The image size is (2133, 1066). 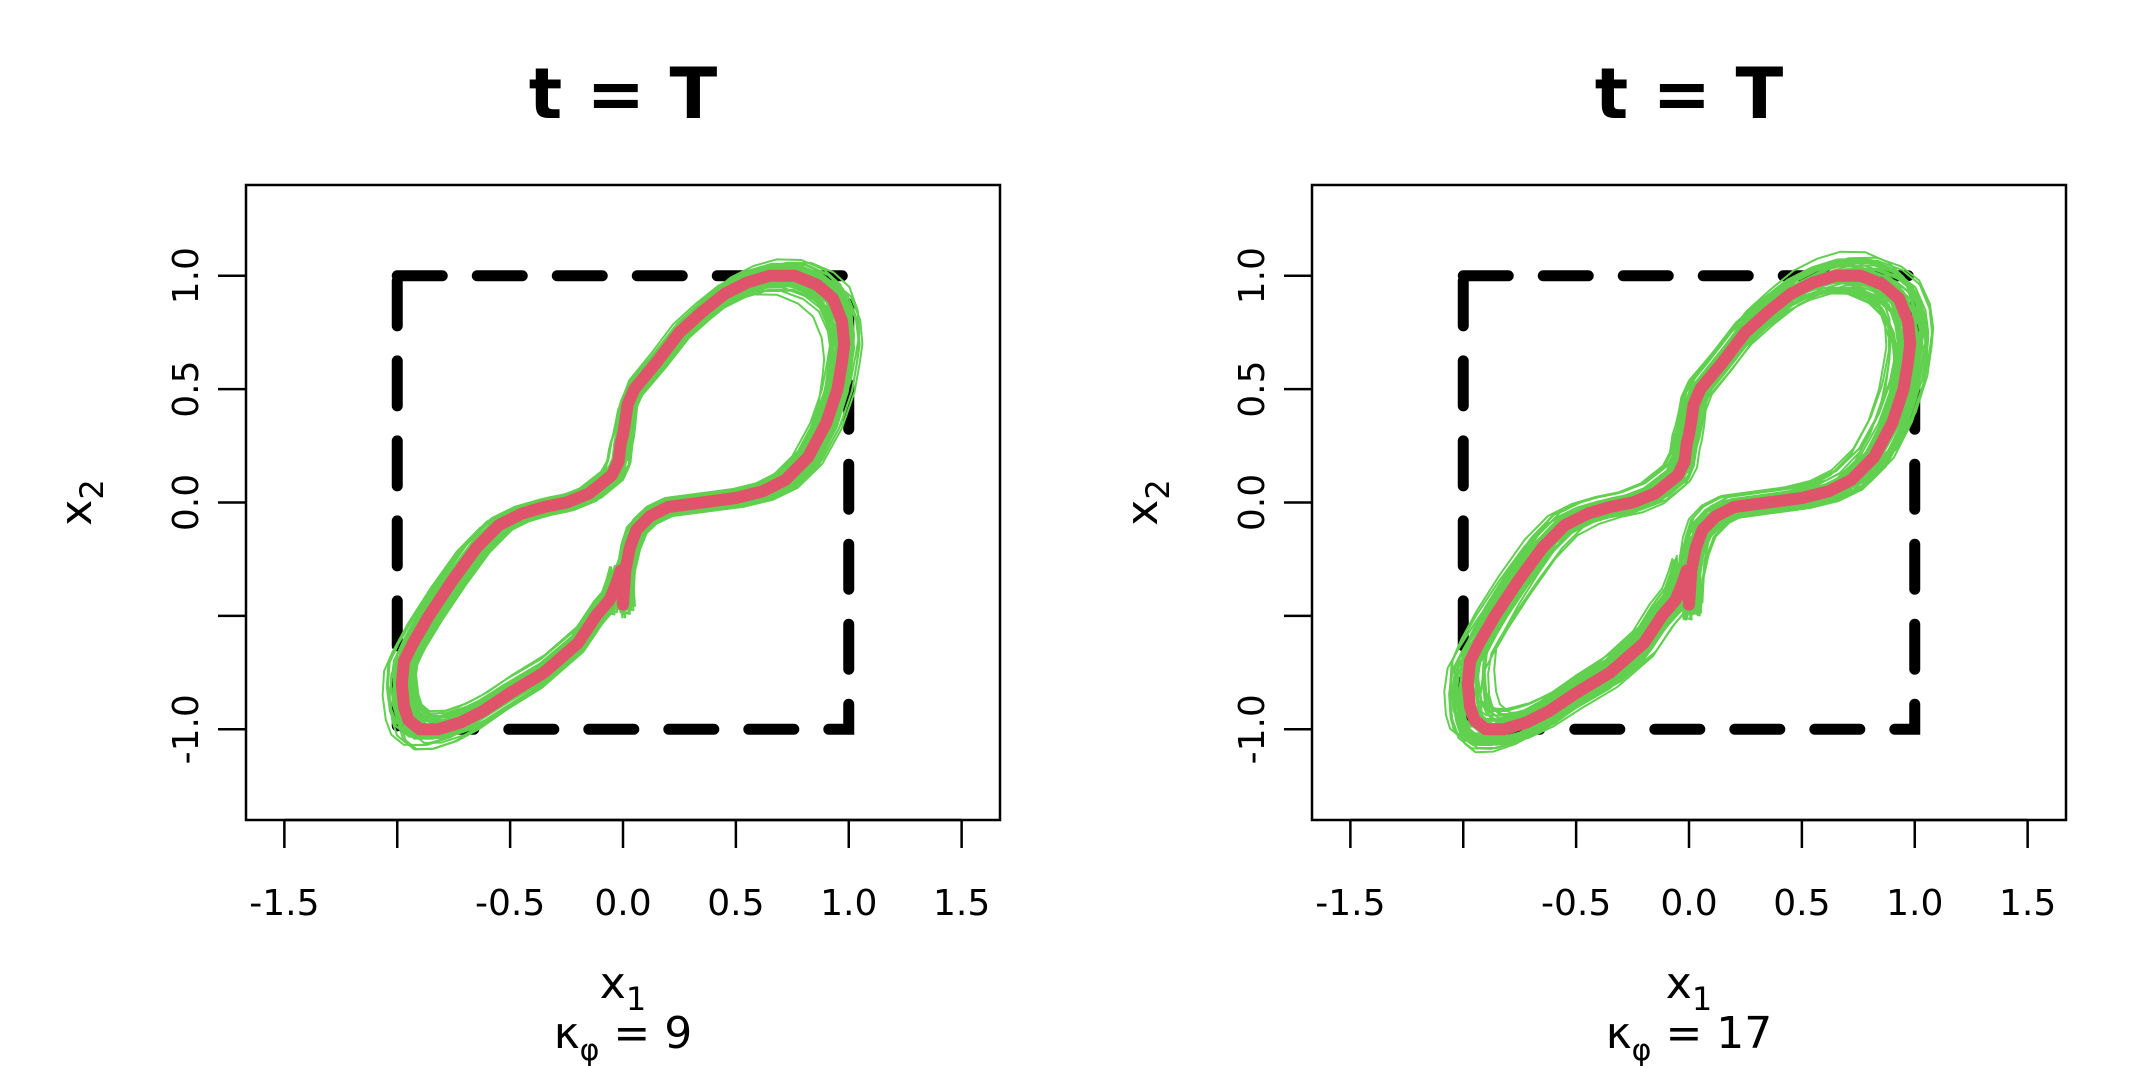 I want to click on panel-caption: κφ = 17, so click(x=1689, y=1037).